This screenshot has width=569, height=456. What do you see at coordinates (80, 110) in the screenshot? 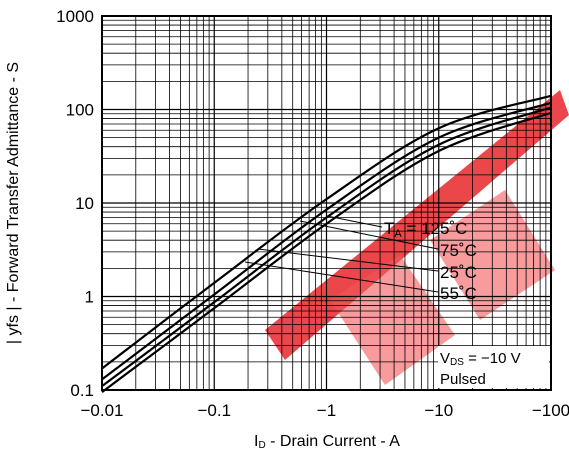
I see `y-tick-label: 100` at bounding box center [80, 110].